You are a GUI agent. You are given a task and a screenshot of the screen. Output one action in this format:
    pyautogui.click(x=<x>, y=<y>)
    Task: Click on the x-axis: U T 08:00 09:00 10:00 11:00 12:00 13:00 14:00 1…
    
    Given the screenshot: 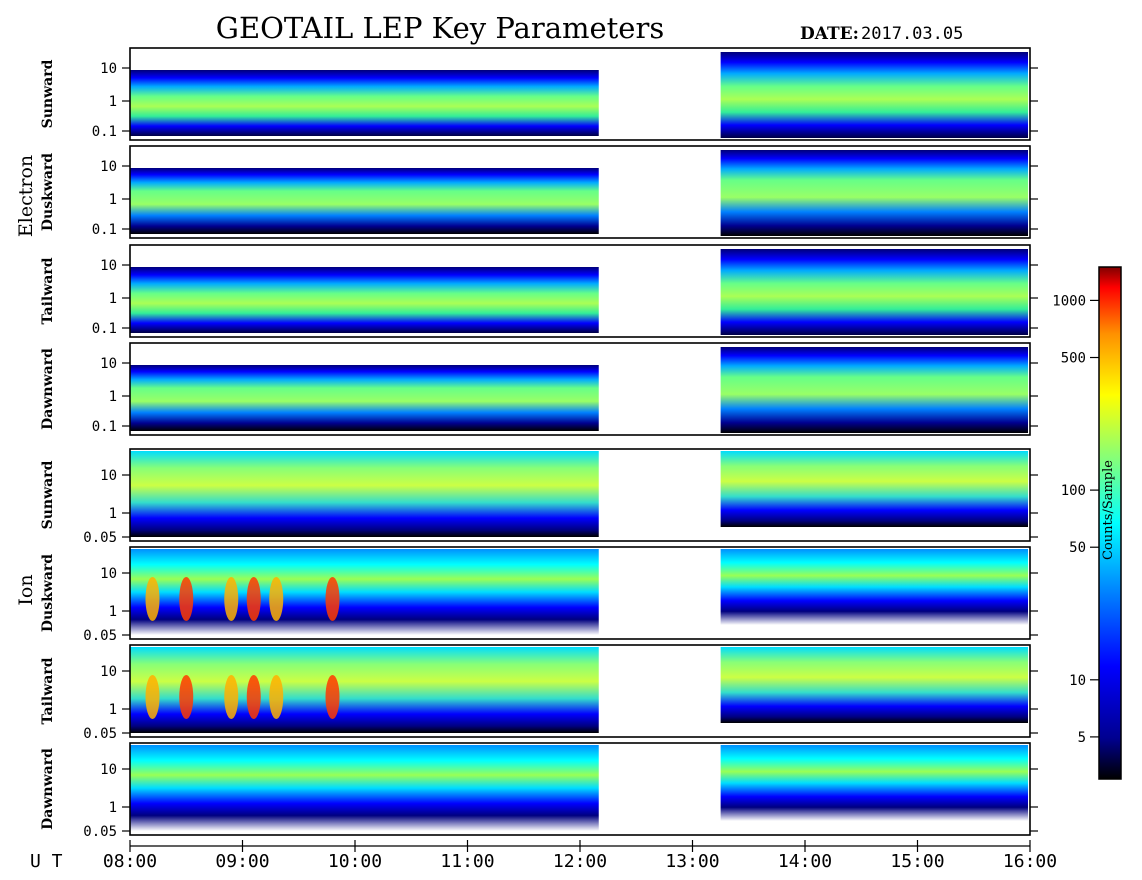 What is the action you would take?
    pyautogui.click(x=543, y=856)
    